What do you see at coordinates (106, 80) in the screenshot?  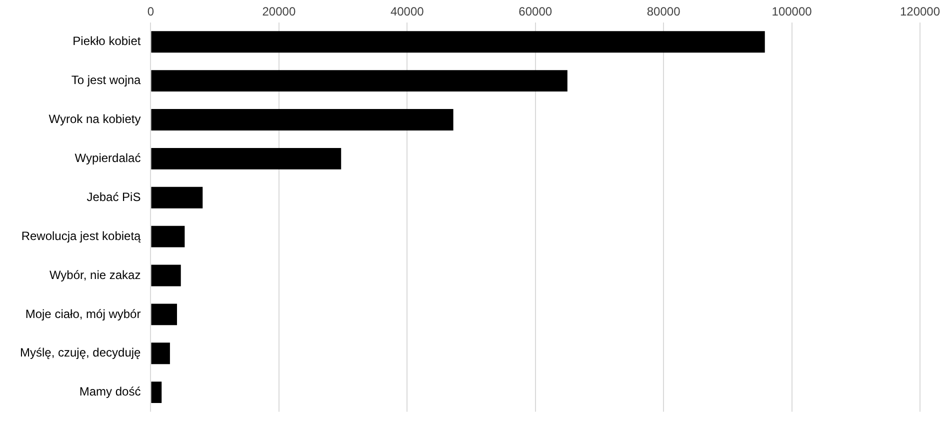 I see `y-tick-label: To jest wojna` at bounding box center [106, 80].